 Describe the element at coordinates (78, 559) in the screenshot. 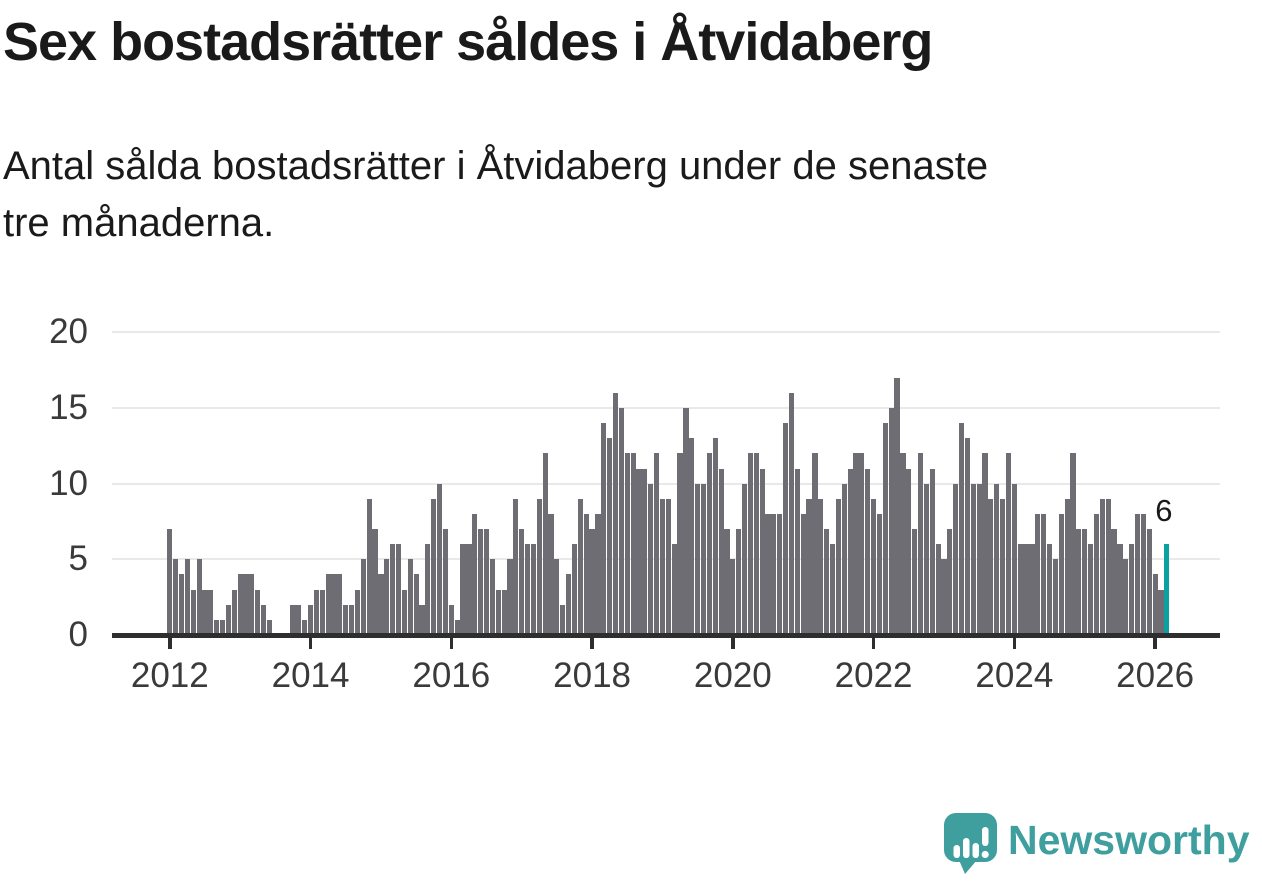

I see `y-axis-label-5: 5` at that location.